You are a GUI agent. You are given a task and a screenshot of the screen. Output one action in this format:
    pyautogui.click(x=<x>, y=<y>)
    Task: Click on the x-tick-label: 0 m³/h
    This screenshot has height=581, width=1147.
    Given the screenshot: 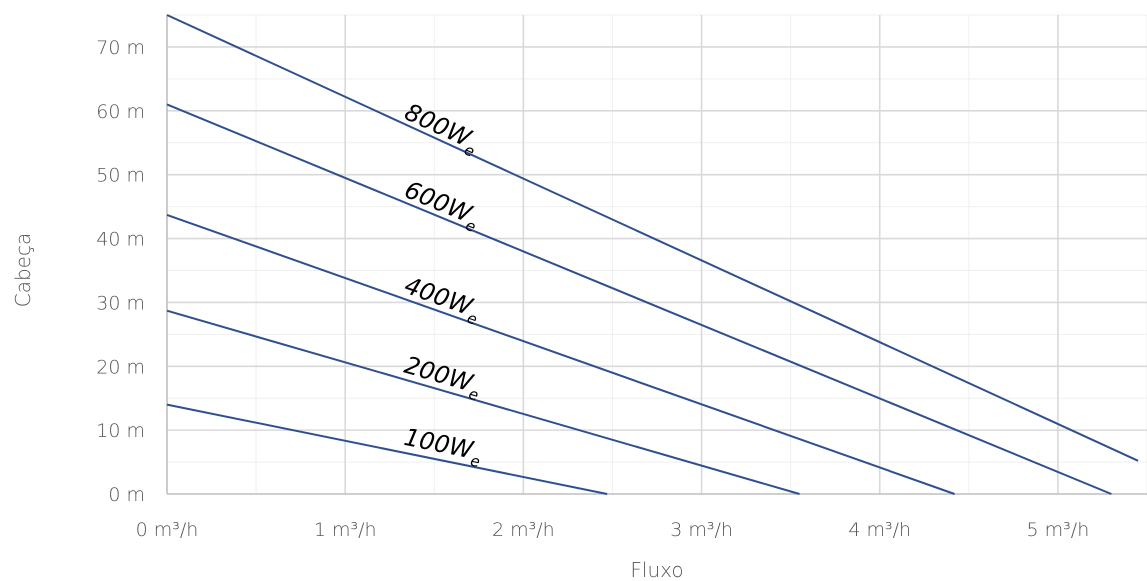 What is the action you would take?
    pyautogui.click(x=167, y=530)
    